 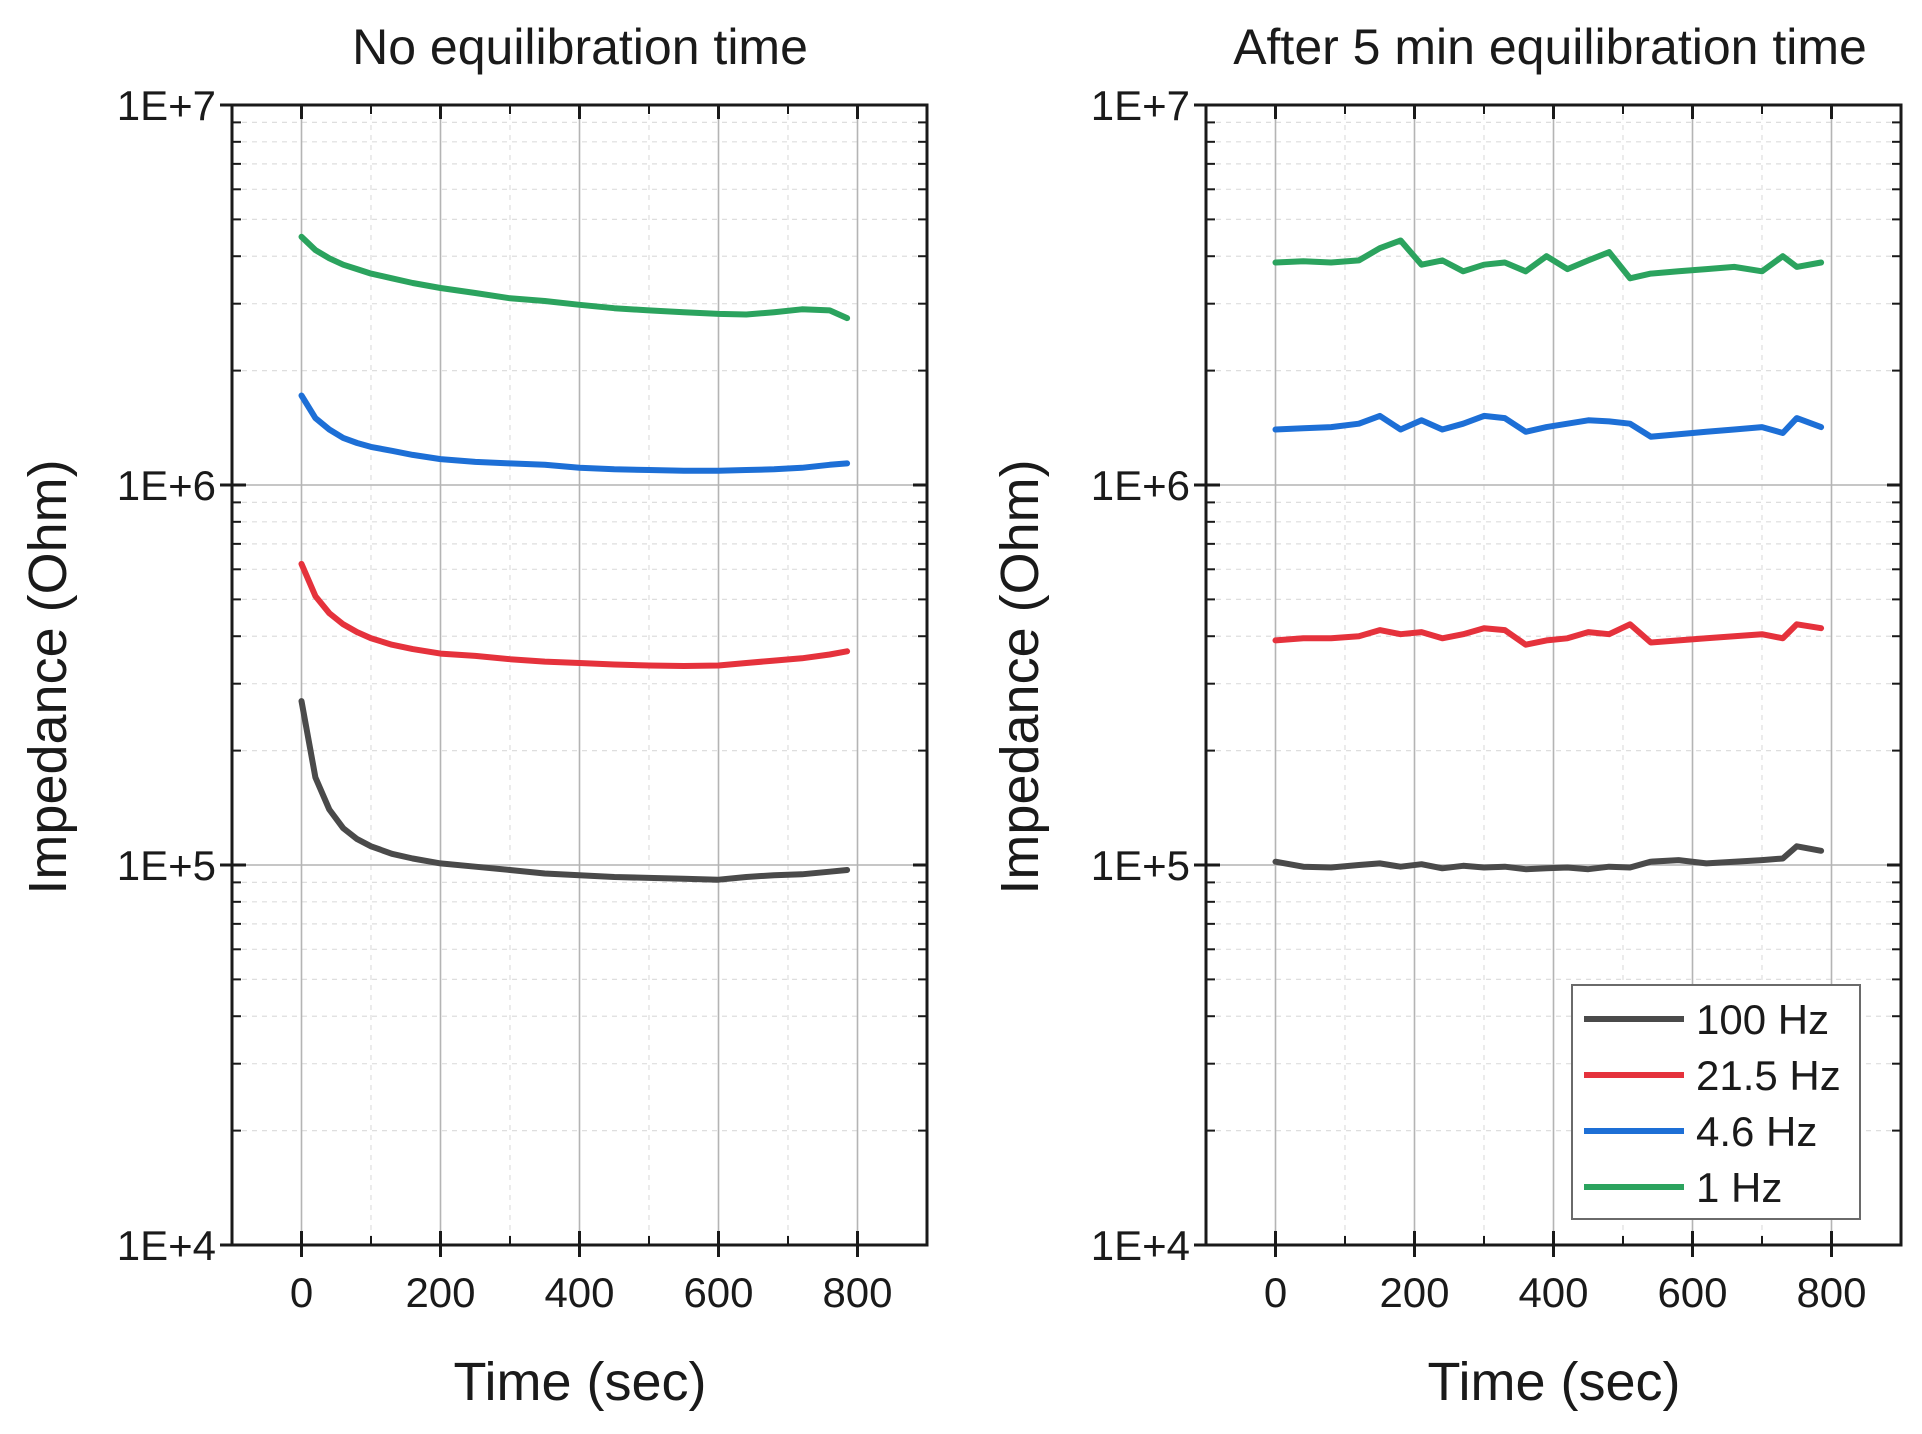 What do you see at coordinates (1756, 1131) in the screenshot?
I see `legend-label: 4.6 Hz` at bounding box center [1756, 1131].